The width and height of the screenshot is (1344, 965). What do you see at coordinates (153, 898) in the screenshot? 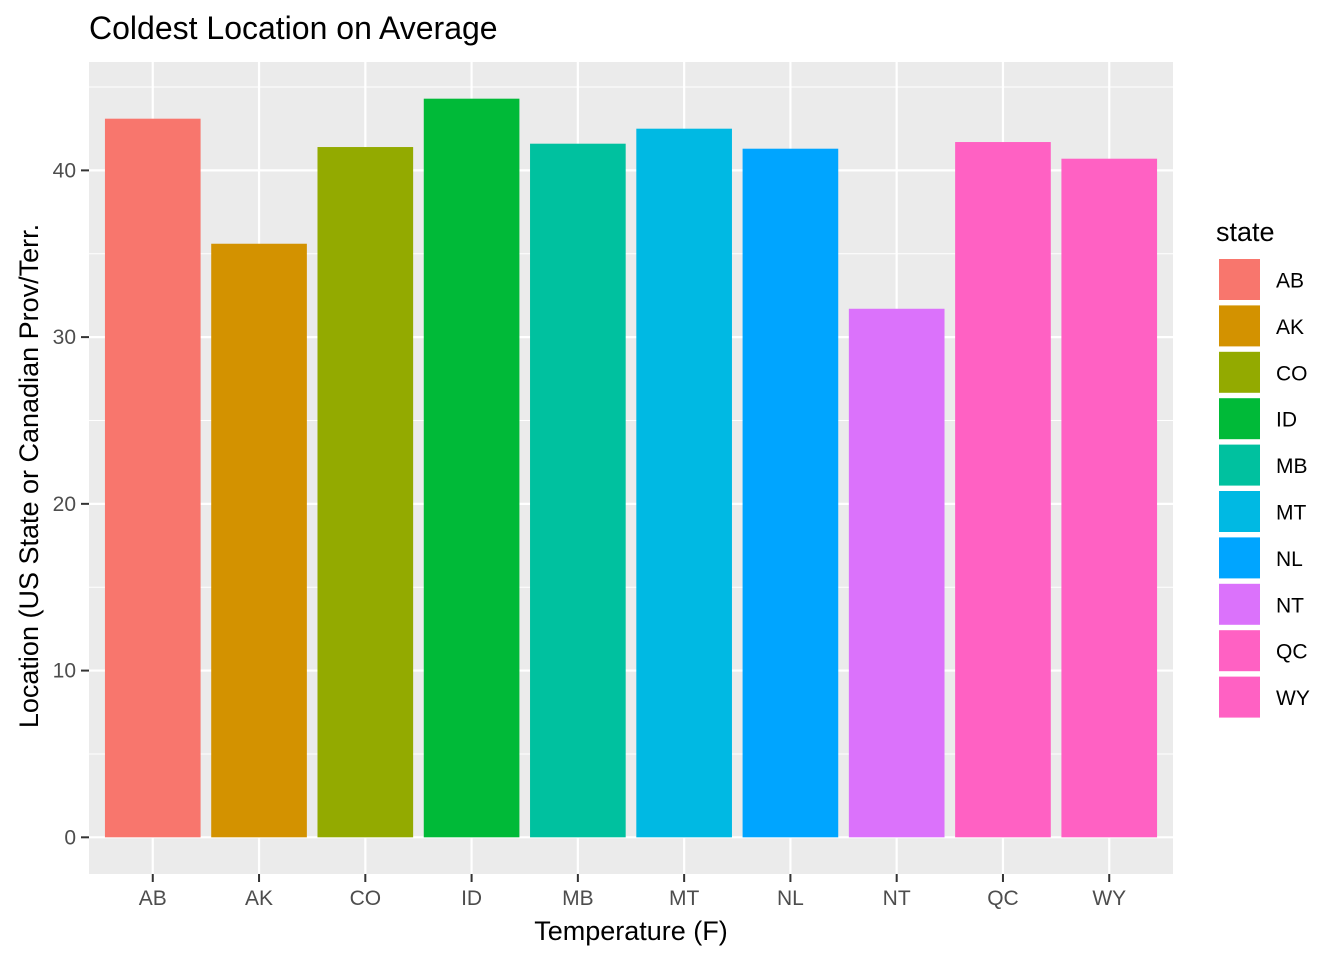
I see `x-tick-label: AB` at bounding box center [153, 898].